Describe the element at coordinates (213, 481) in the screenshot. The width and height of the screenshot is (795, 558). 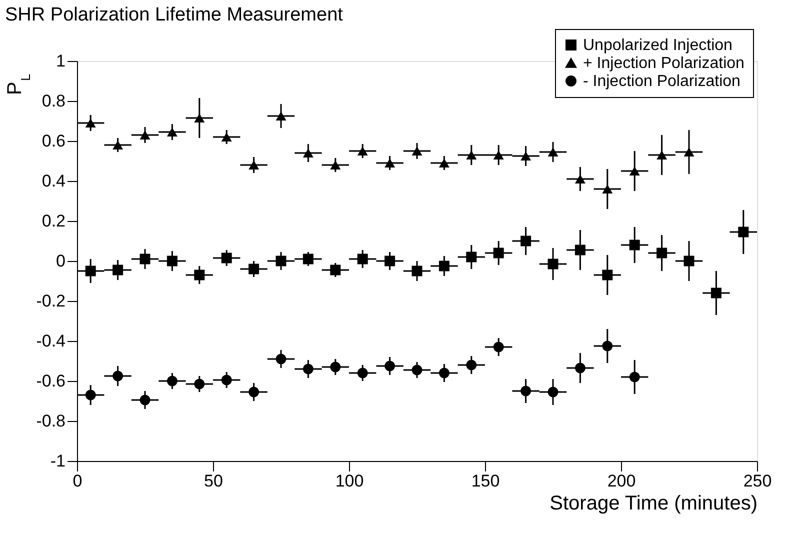
I see `x-tick-label: 50` at that location.